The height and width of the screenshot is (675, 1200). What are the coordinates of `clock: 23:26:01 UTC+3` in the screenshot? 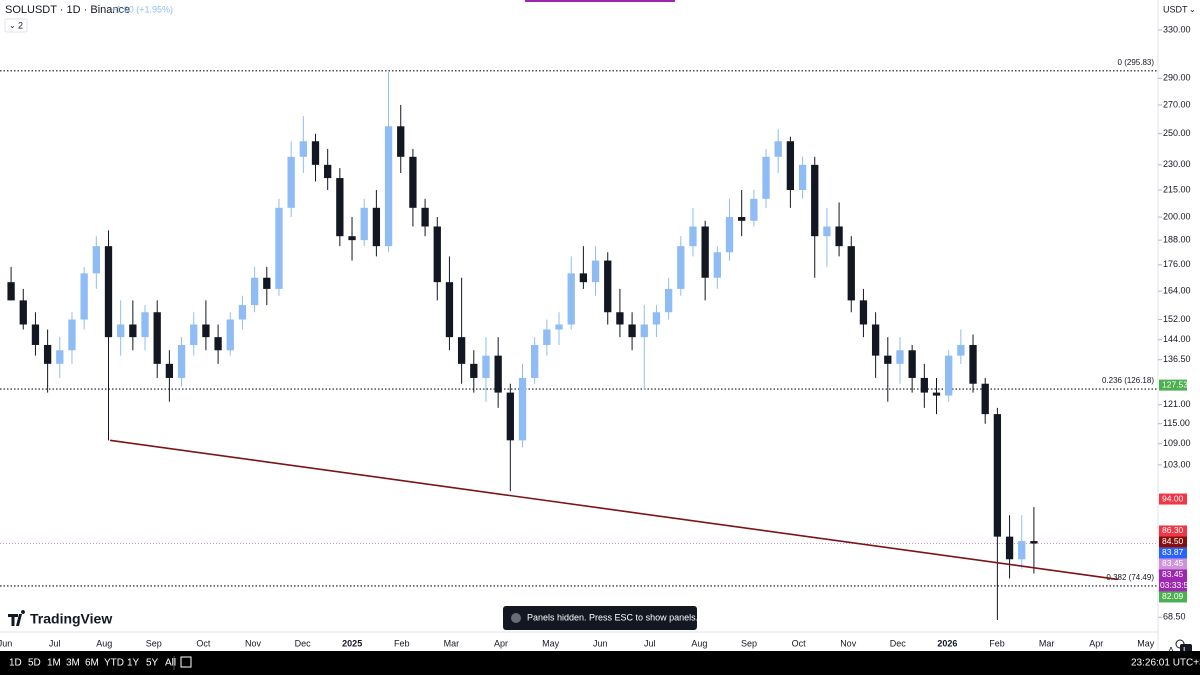 It's located at (1165, 663).